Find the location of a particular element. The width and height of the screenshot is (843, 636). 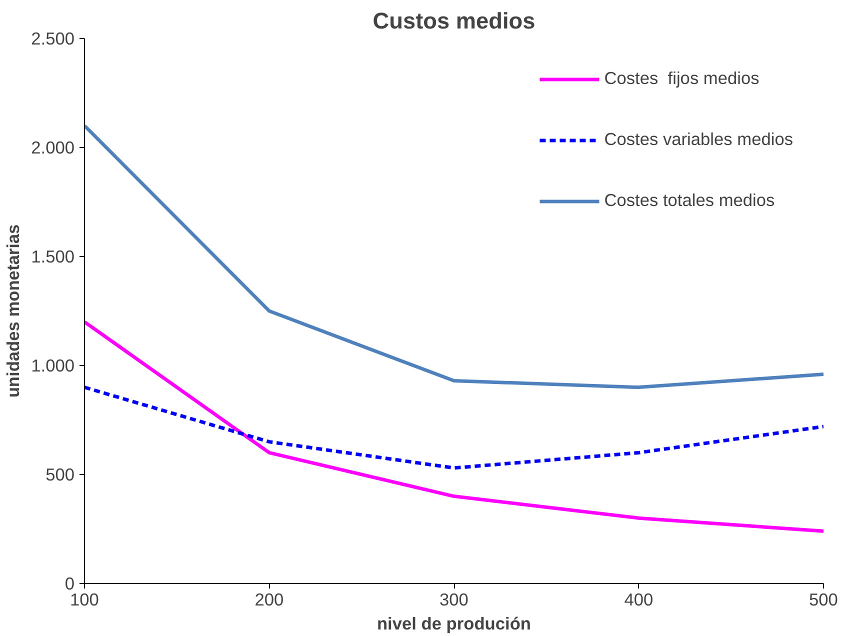

legend-label: Costes totales medios is located at coordinates (689, 200).